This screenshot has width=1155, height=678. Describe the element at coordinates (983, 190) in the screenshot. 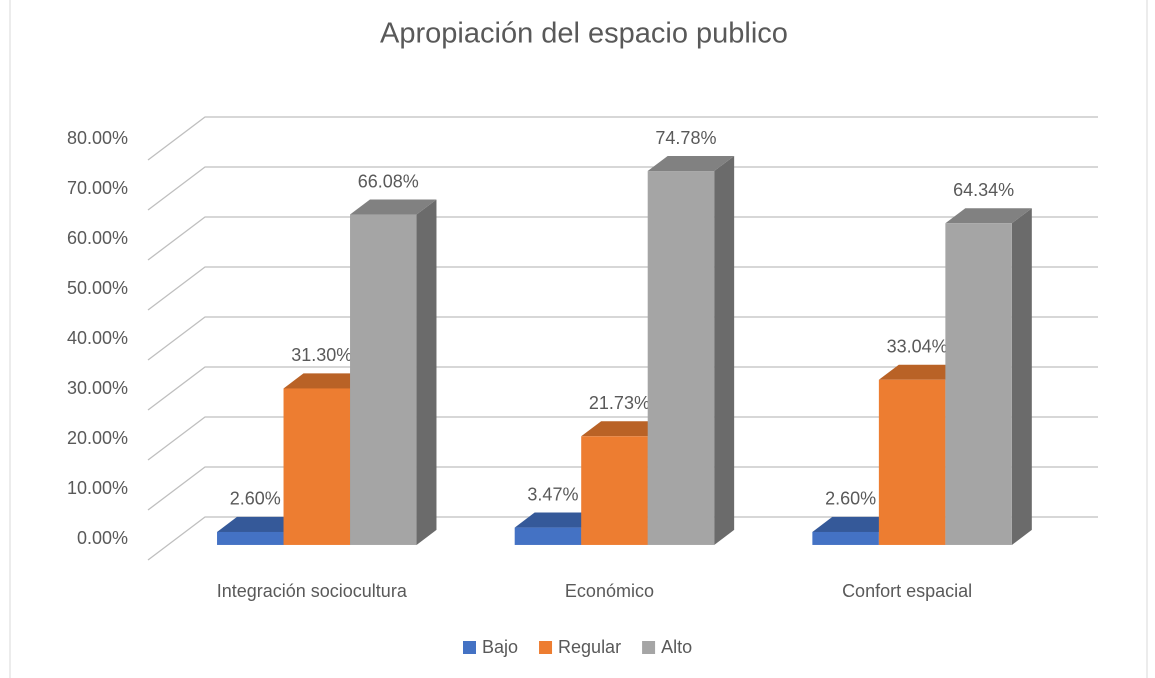

I see `value-label: 64.34%` at that location.